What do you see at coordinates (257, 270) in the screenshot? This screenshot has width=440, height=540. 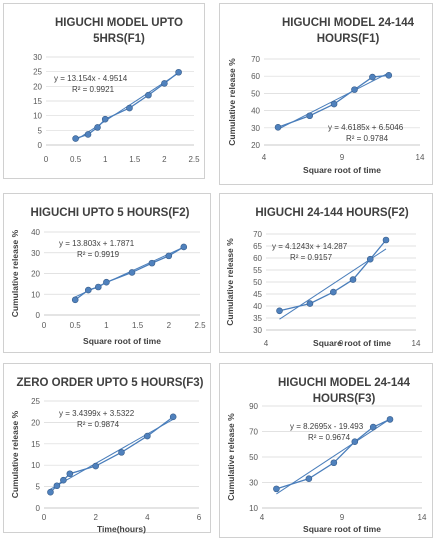 I see `y-tick-label: 55` at bounding box center [257, 270].